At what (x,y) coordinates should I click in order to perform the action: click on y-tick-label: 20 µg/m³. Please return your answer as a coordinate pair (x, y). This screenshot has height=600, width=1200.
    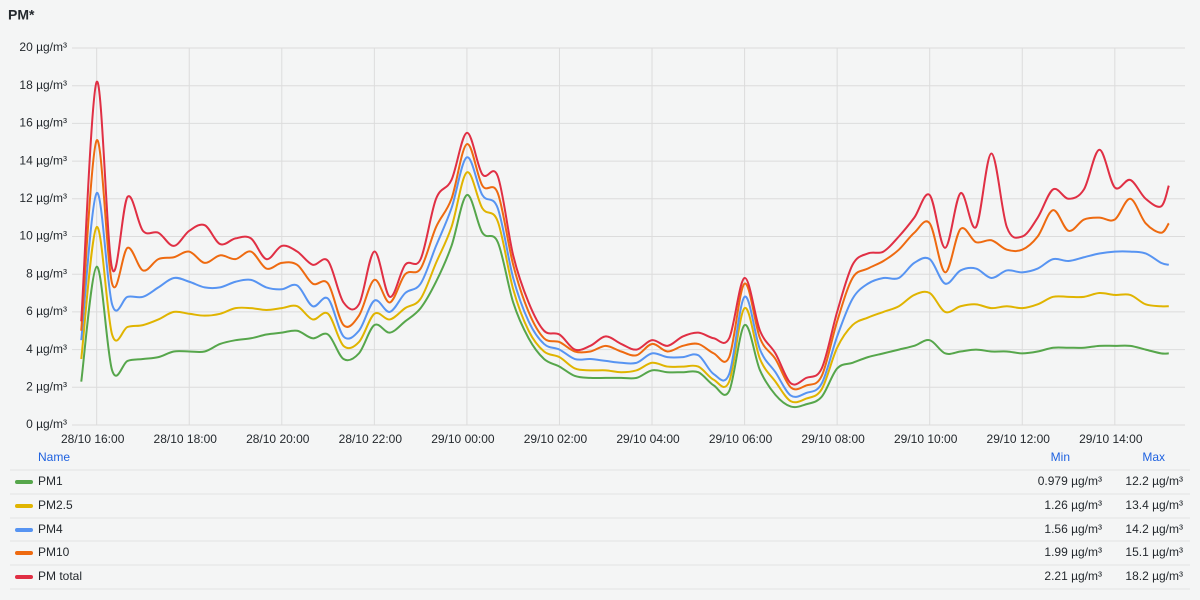
    Looking at the image, I should click on (43, 47).